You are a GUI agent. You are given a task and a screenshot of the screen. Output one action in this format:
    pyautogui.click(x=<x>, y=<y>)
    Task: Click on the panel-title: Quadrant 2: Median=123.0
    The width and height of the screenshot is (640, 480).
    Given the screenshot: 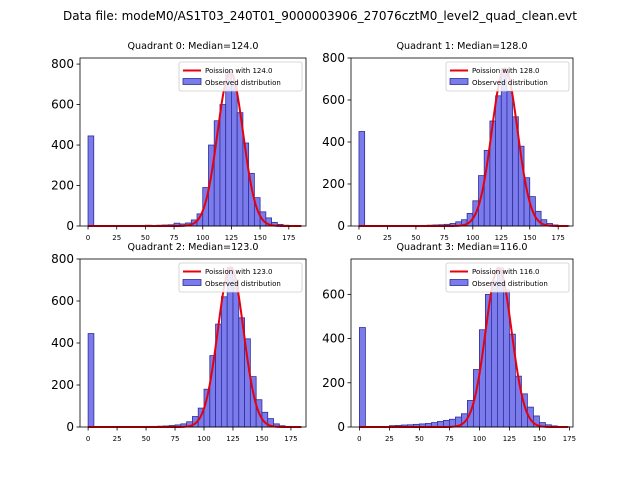 What is the action you would take?
    pyautogui.click(x=192, y=247)
    